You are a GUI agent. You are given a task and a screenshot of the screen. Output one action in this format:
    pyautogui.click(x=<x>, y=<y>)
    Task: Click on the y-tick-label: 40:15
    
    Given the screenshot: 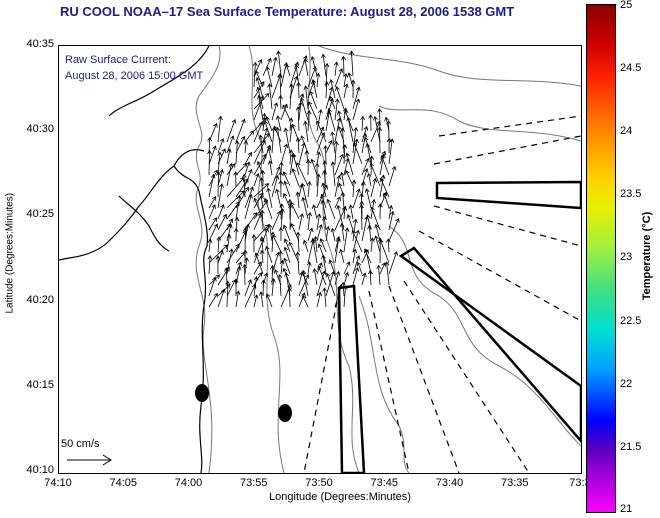 What is the action you would take?
    pyautogui.click(x=40, y=384)
    